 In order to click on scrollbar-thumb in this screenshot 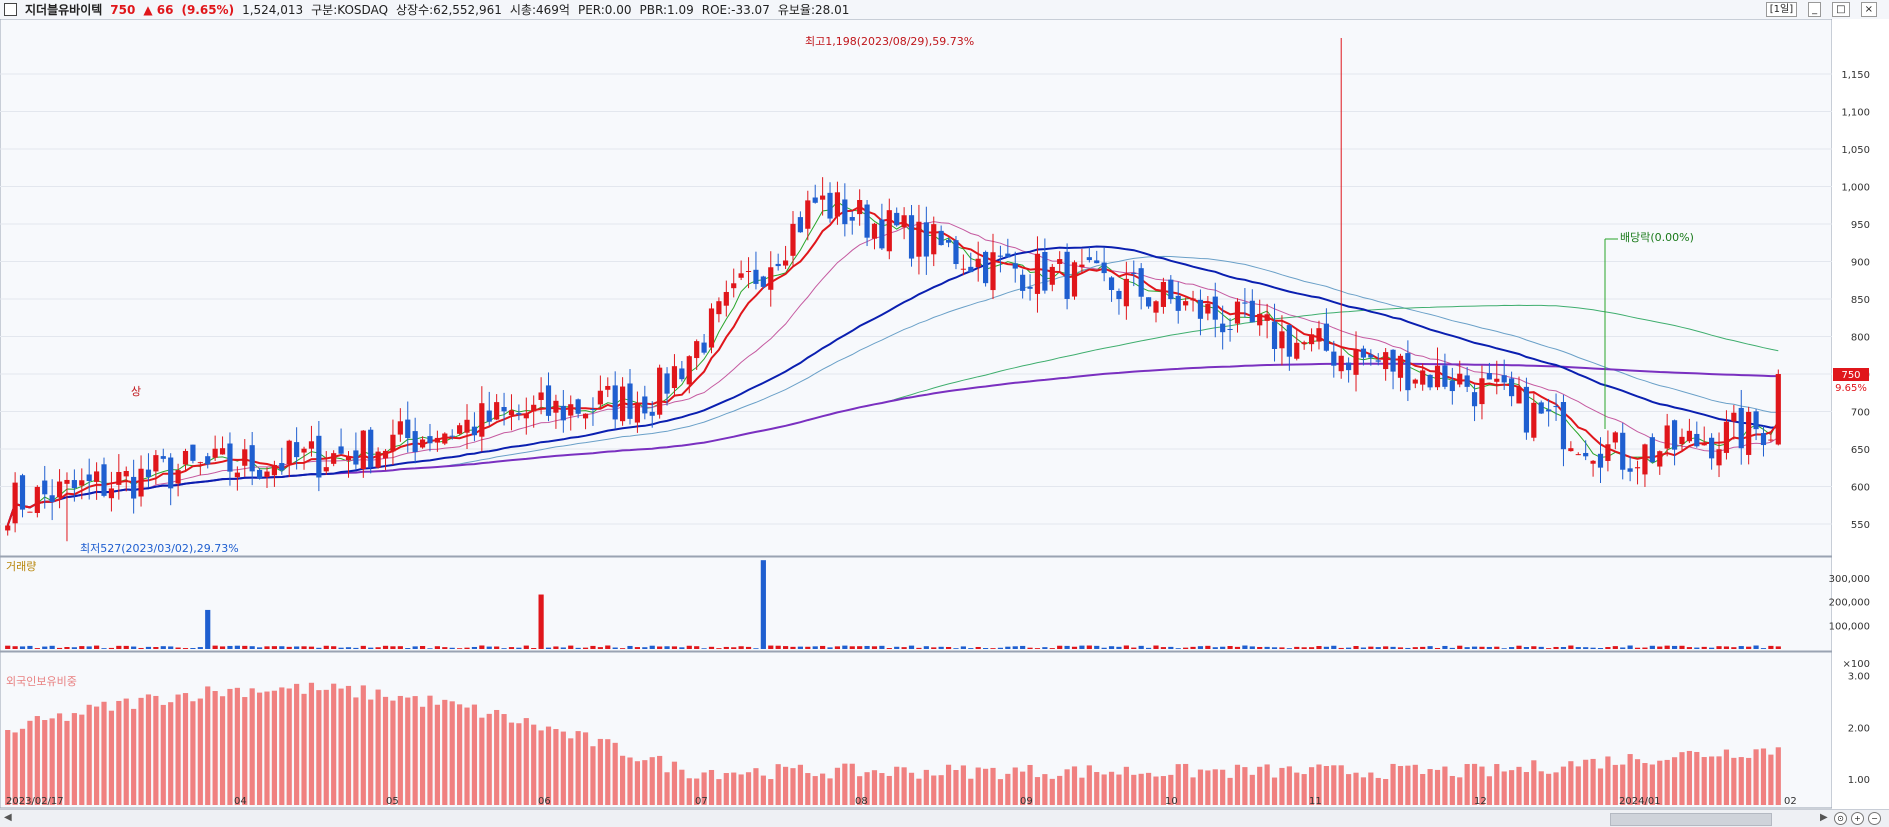, I will do `click(1691, 819)`.